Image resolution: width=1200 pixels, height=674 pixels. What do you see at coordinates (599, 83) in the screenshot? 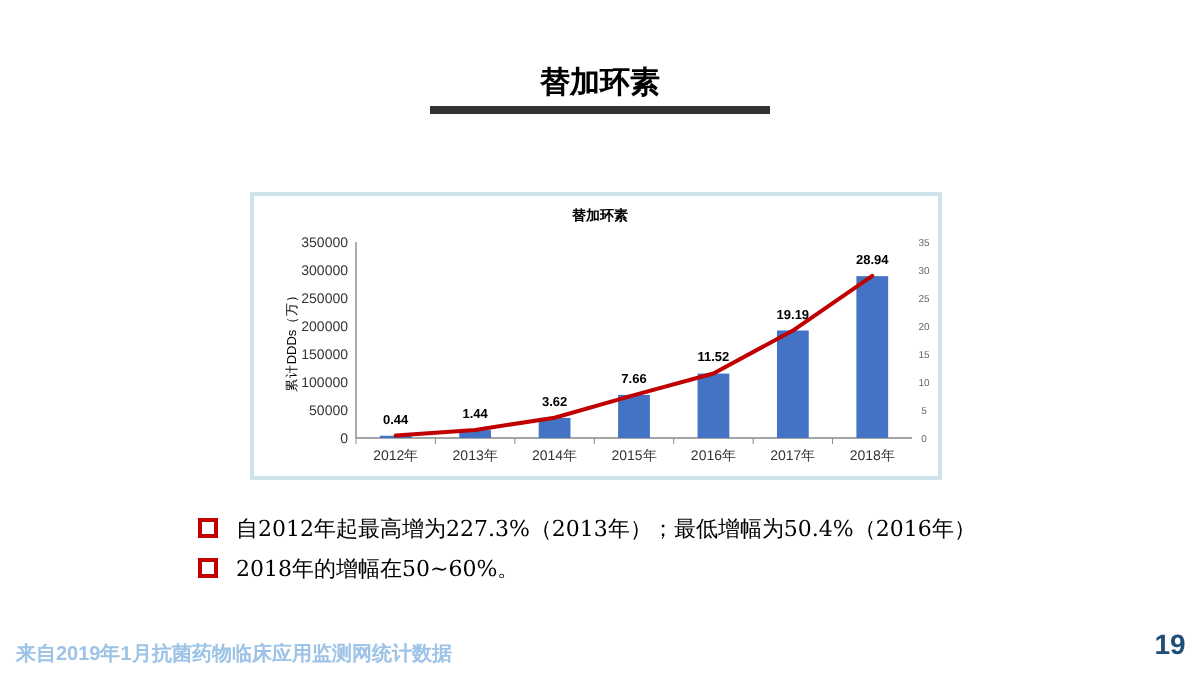
I see `chart-title: 替加环素` at bounding box center [599, 83].